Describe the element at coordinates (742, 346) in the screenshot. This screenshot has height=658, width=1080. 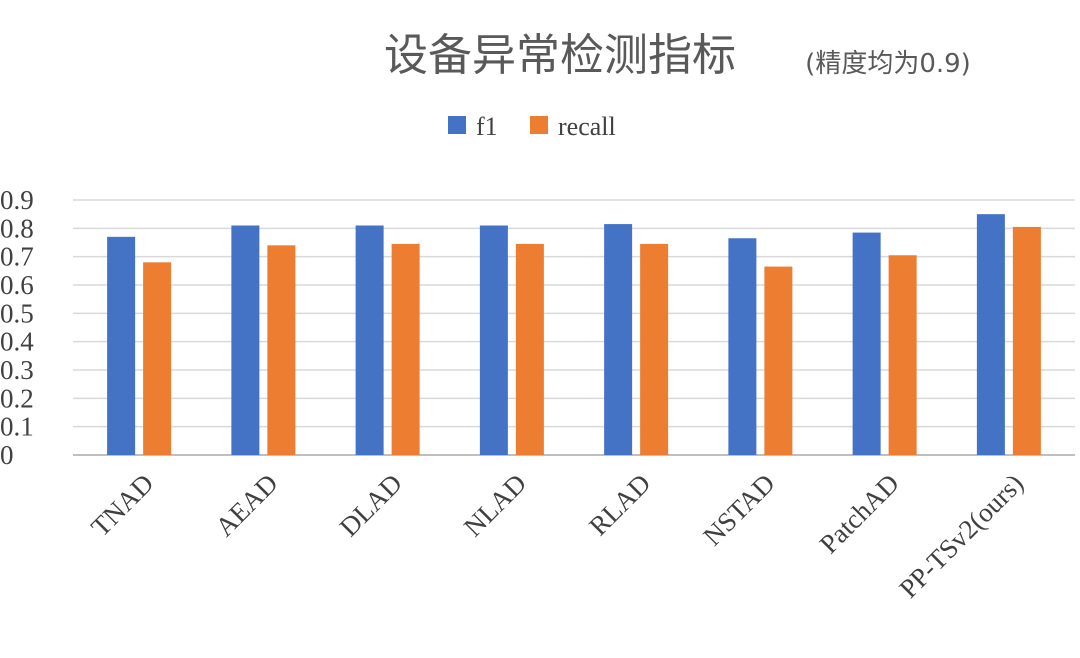
I see `bar-f1-NSTAD` at that location.